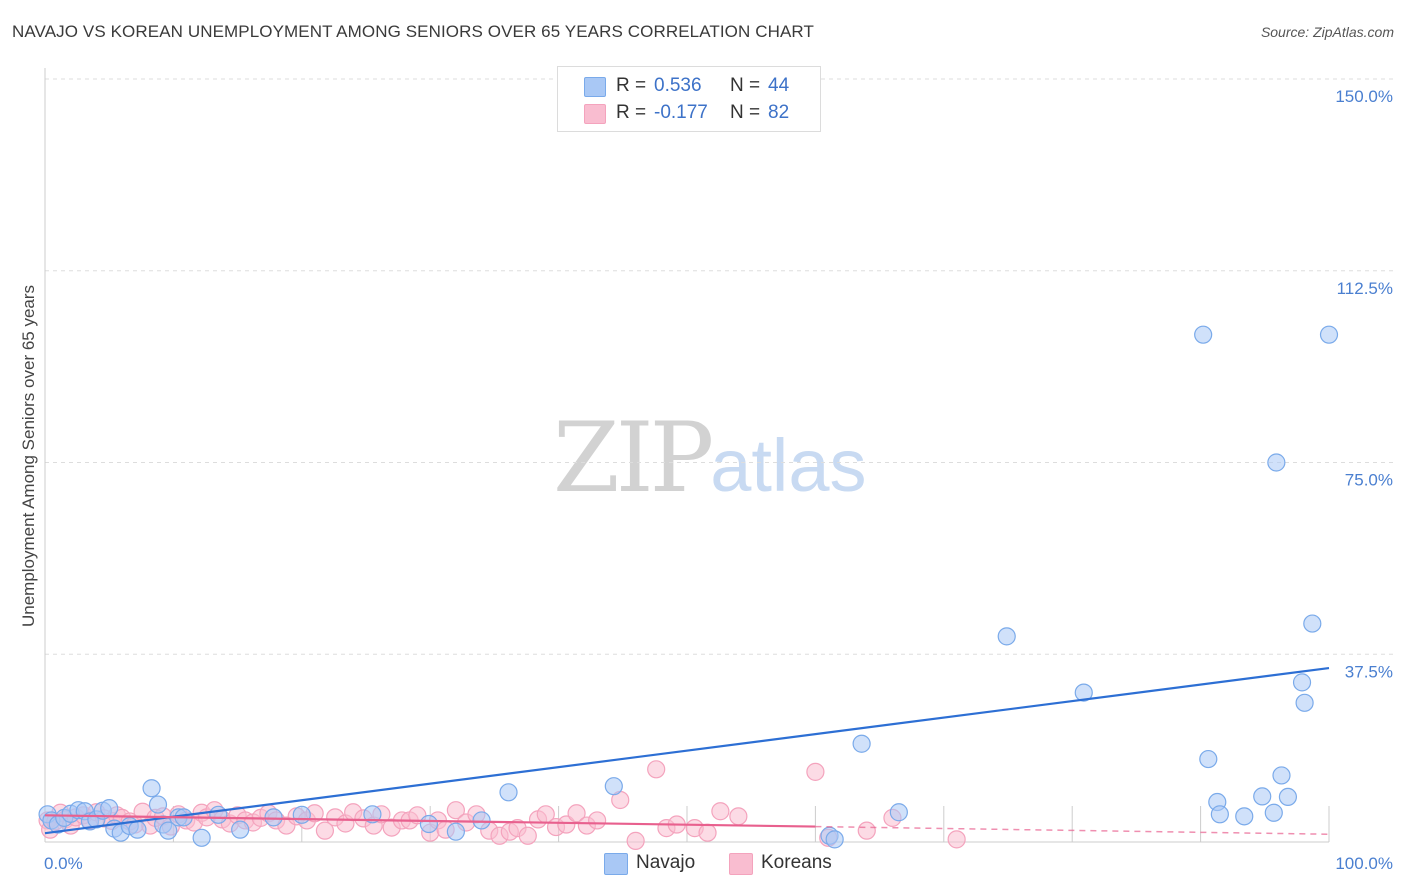 This screenshot has width=1406, height=892. What do you see at coordinates (689, 99) in the screenshot?
I see `correlation-legend: R = 0.536 N = 44 R = -0.177 N = 82` at bounding box center [689, 99].